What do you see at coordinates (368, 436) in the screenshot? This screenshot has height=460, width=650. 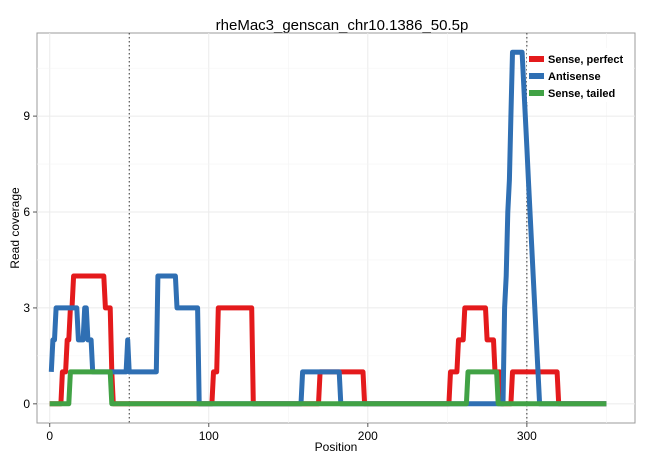 I see `x-tick-label: 200` at bounding box center [368, 436].